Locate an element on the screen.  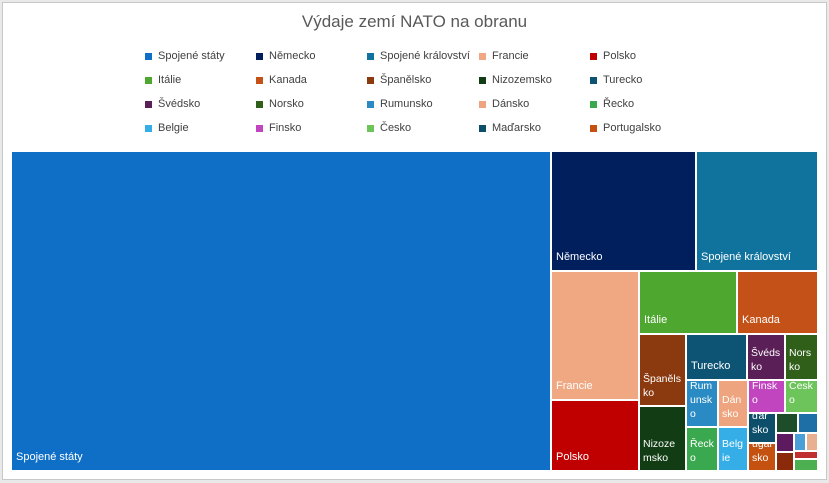
legend-label: Norsko is located at coordinates (286, 104).